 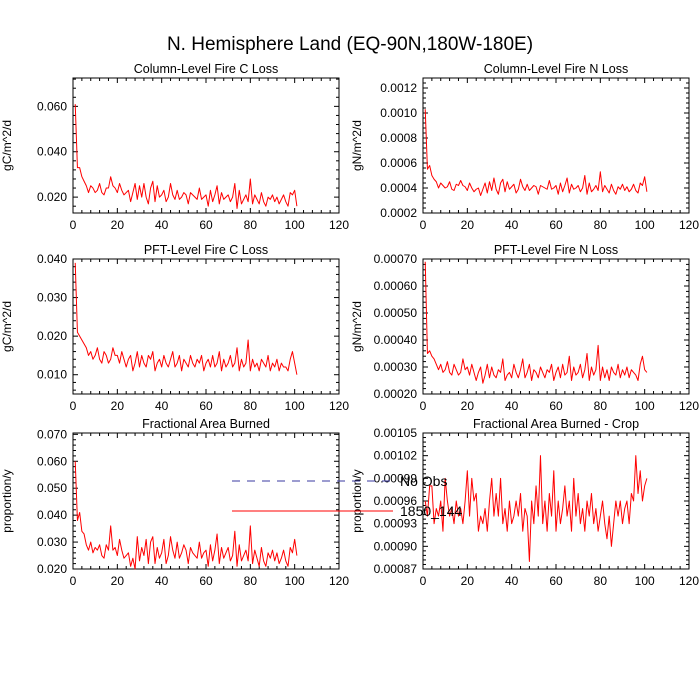 What do you see at coordinates (431, 511) in the screenshot?
I see `legend-1850-144-label: 1850_144` at bounding box center [431, 511].